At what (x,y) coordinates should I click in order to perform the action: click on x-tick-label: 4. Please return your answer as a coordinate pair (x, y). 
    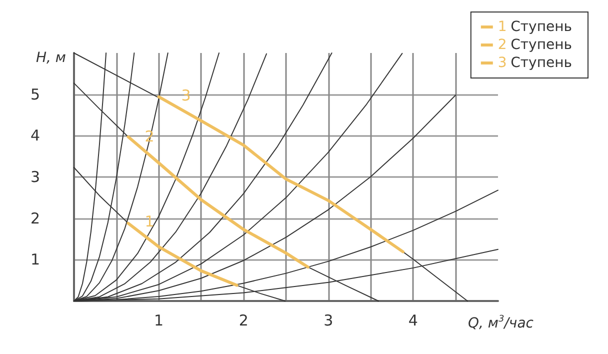
    Looking at the image, I should click on (413, 321).